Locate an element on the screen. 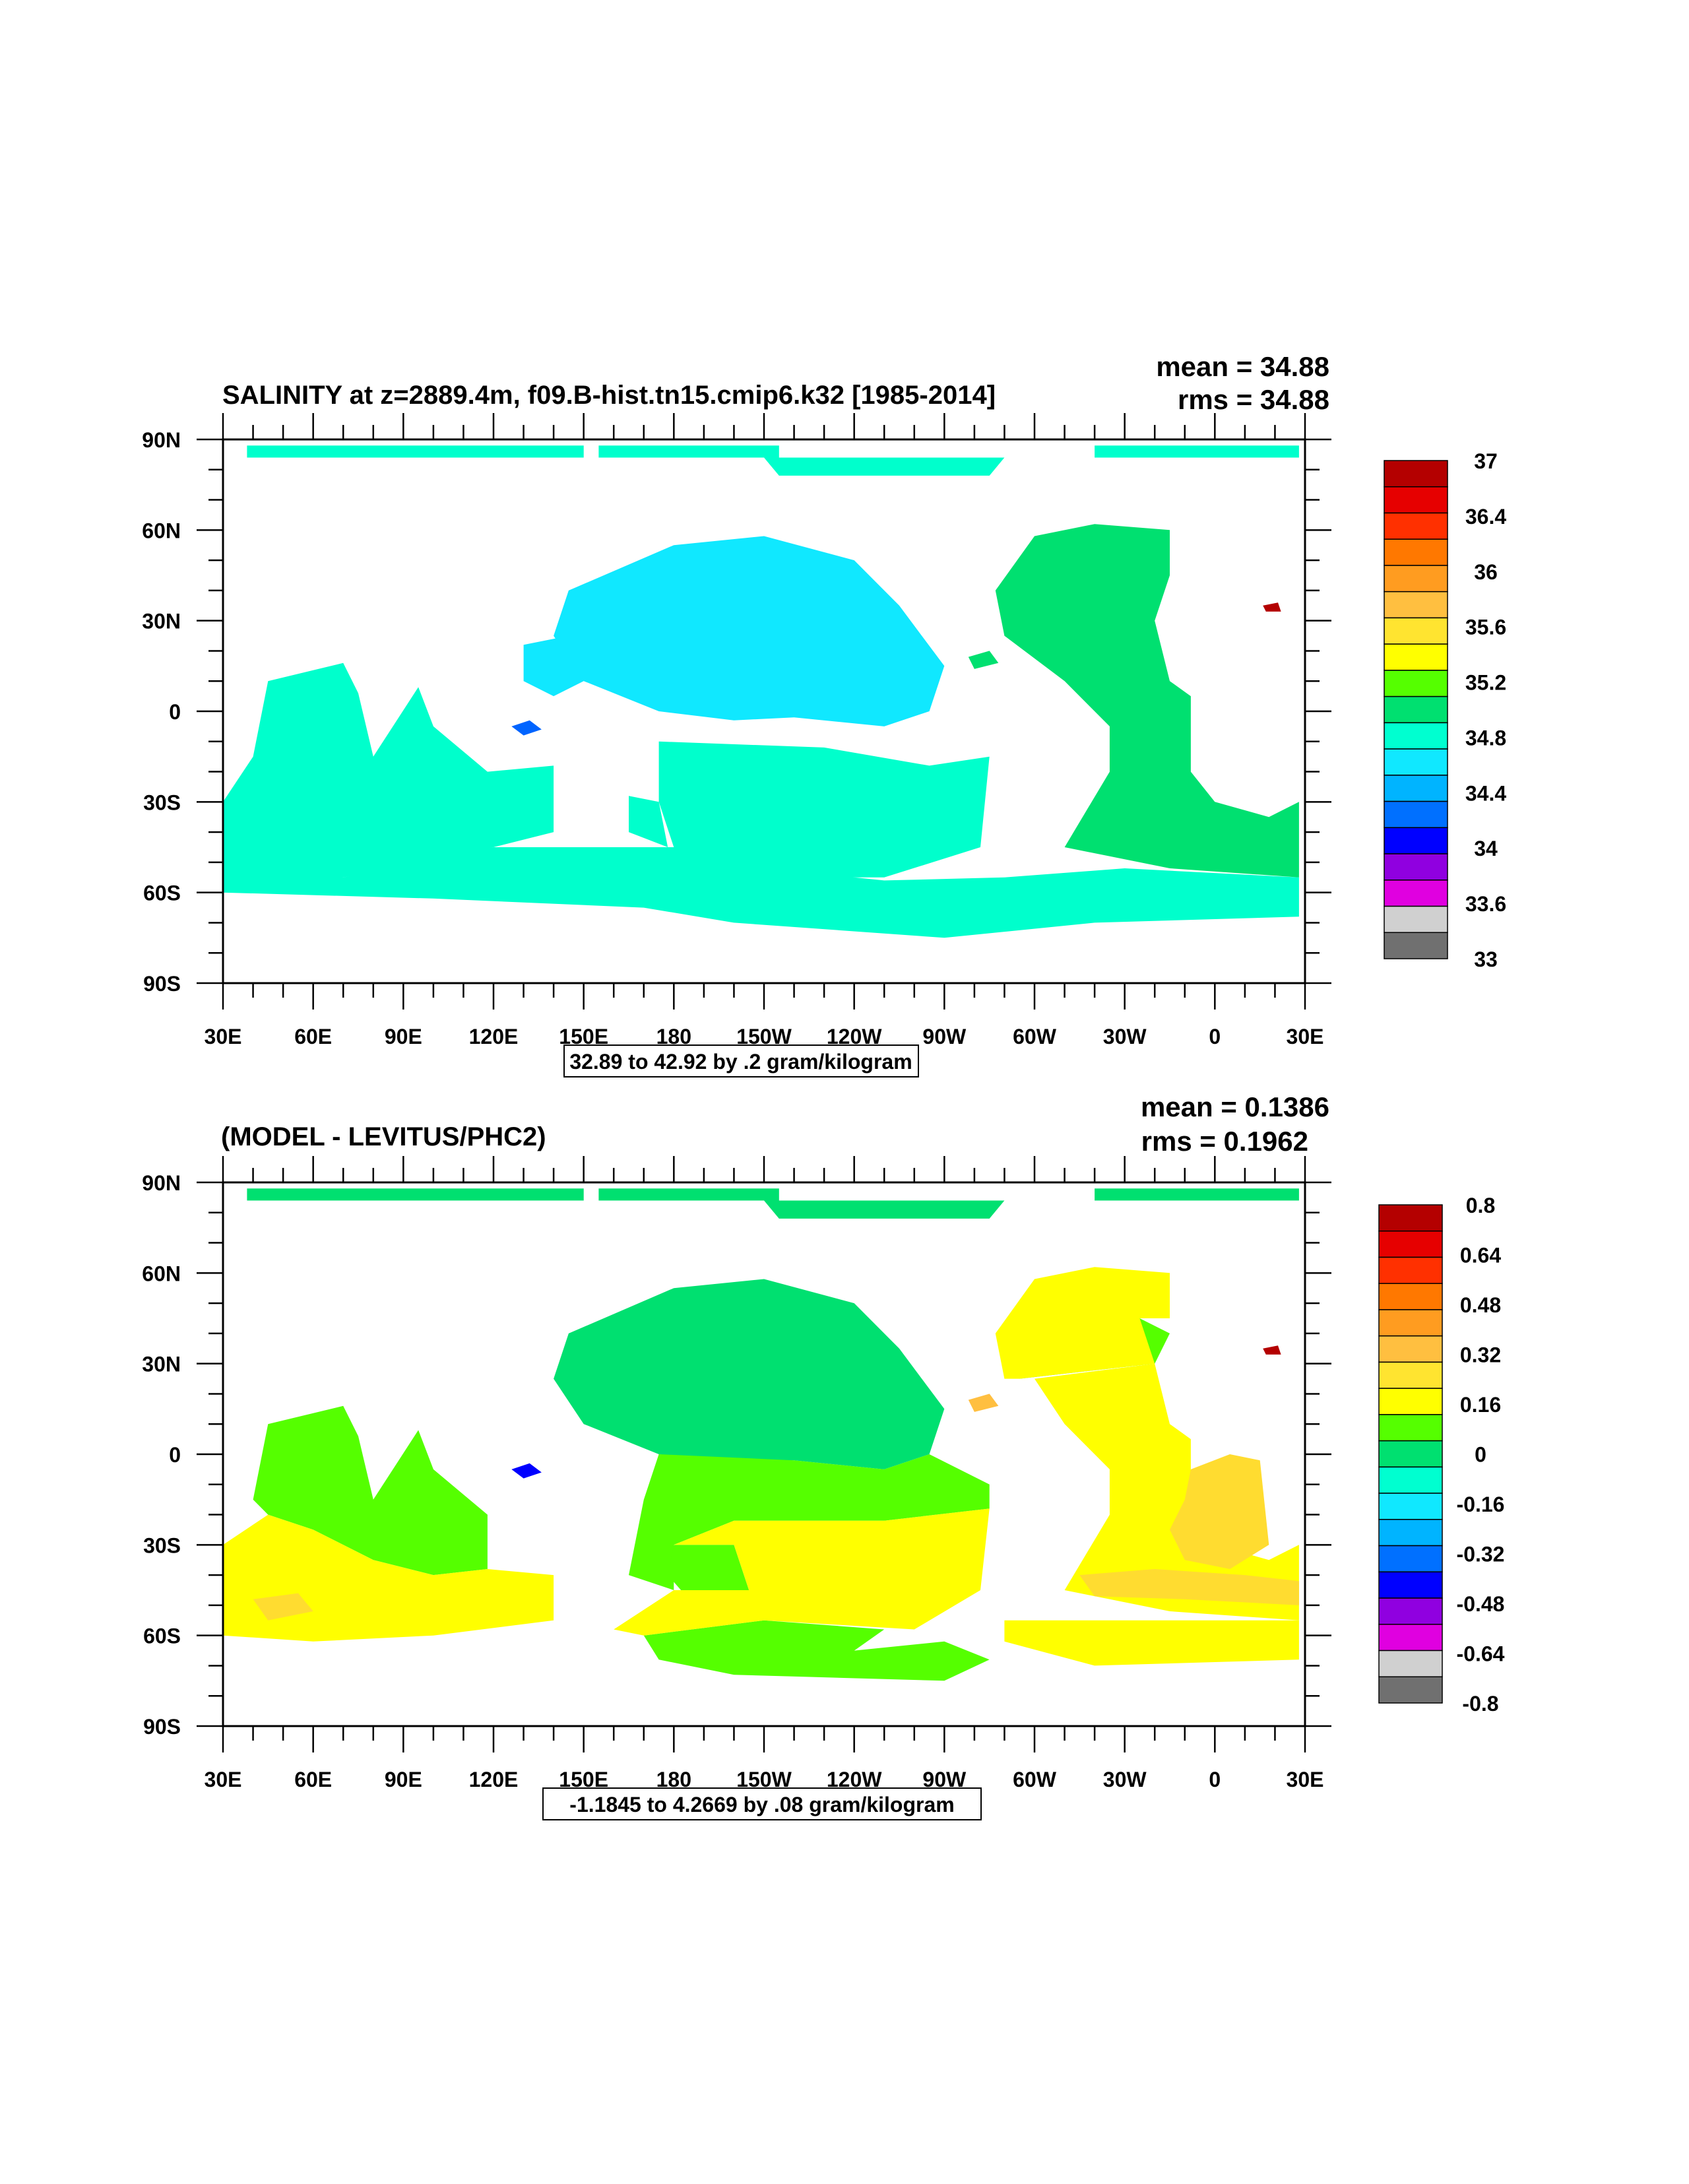  colorbar-label: 0.16 is located at coordinates (1480, 1405).